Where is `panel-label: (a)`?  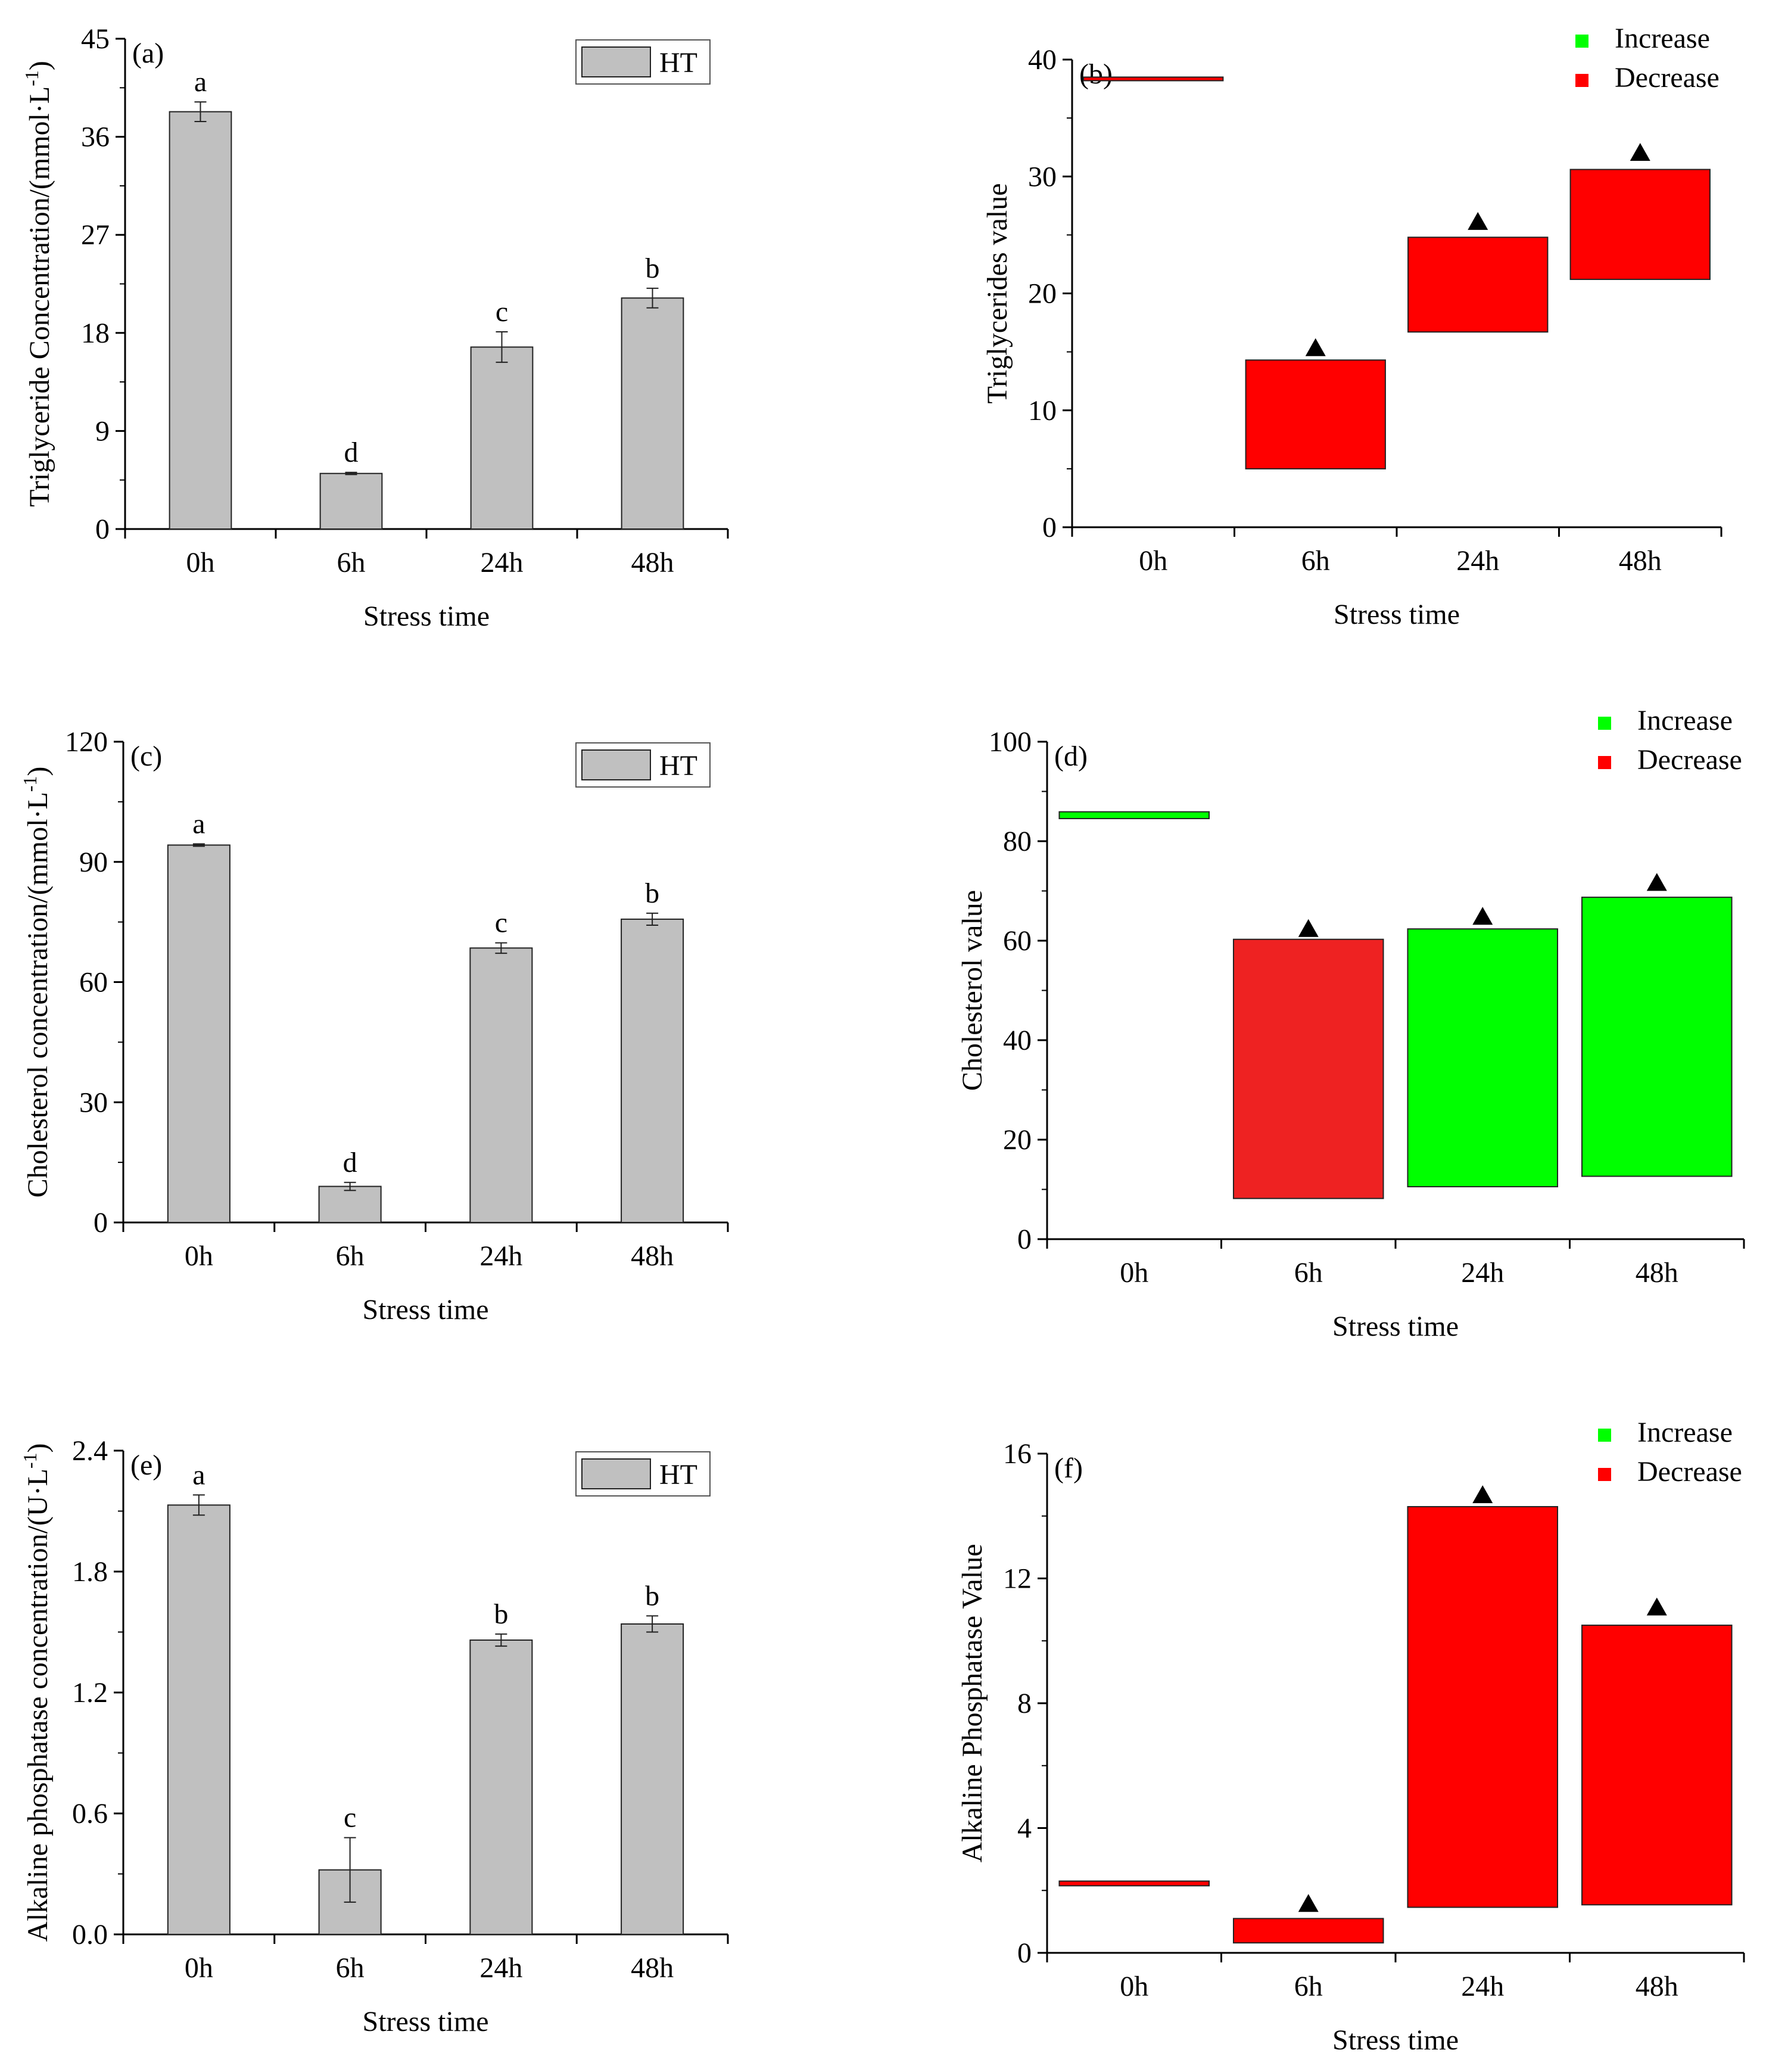 panel-label: (a) is located at coordinates (148, 53).